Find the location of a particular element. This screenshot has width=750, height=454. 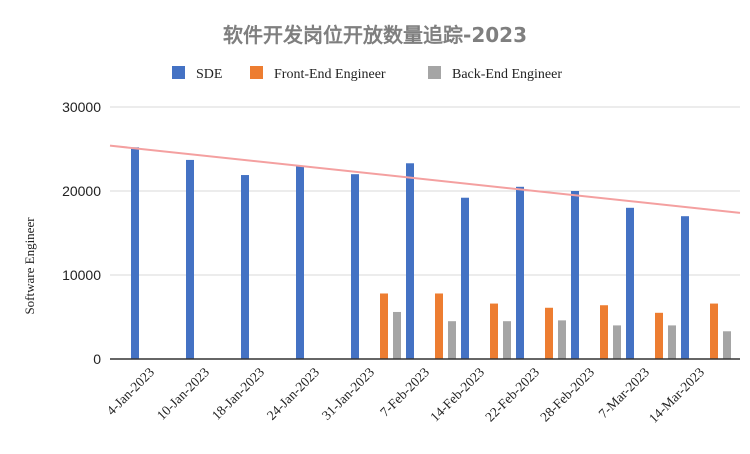

x-tick-label: 10-Jan-2023 is located at coordinates (183, 393).